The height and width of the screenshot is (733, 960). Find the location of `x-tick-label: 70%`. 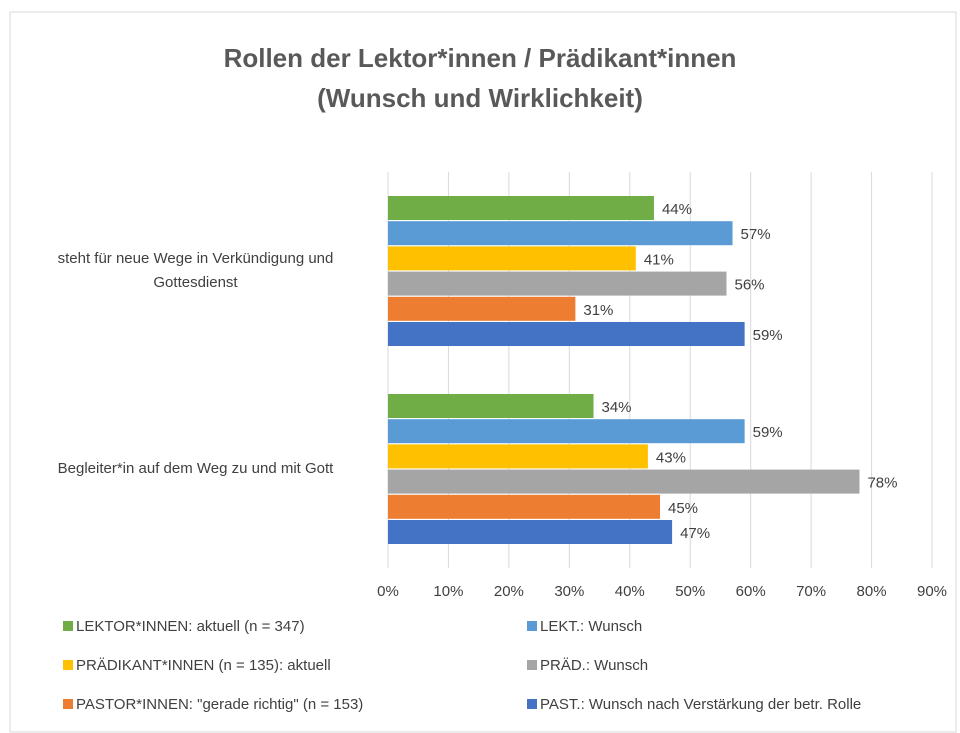

x-tick-label: 70% is located at coordinates (811, 591).